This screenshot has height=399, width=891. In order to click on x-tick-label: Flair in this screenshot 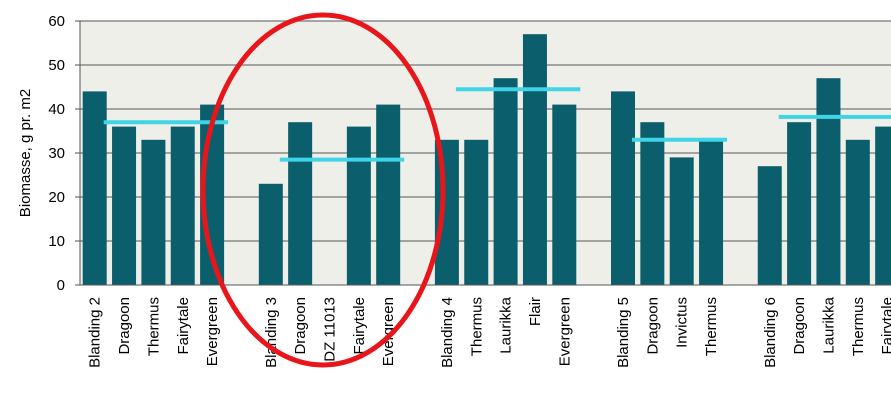, I will do `click(535, 311)`.